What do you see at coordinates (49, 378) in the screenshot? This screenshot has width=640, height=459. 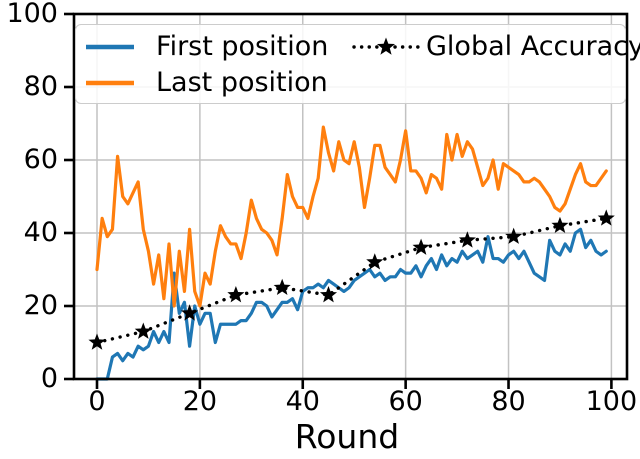 I see `y-tick-label: 0` at bounding box center [49, 378].